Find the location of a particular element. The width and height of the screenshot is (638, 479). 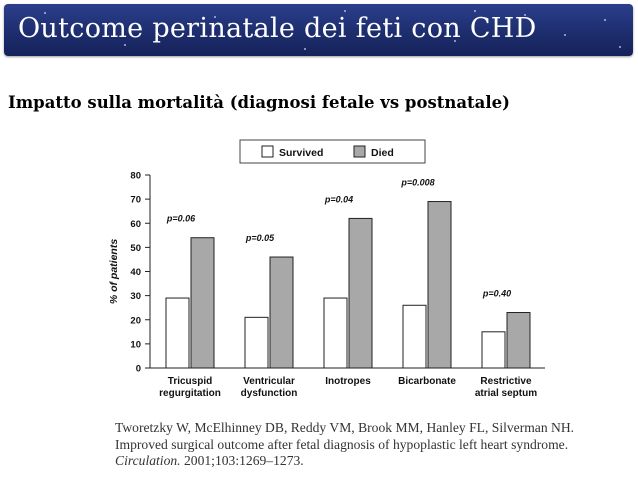

x-tick-label: dysfunction is located at coordinates (269, 393).